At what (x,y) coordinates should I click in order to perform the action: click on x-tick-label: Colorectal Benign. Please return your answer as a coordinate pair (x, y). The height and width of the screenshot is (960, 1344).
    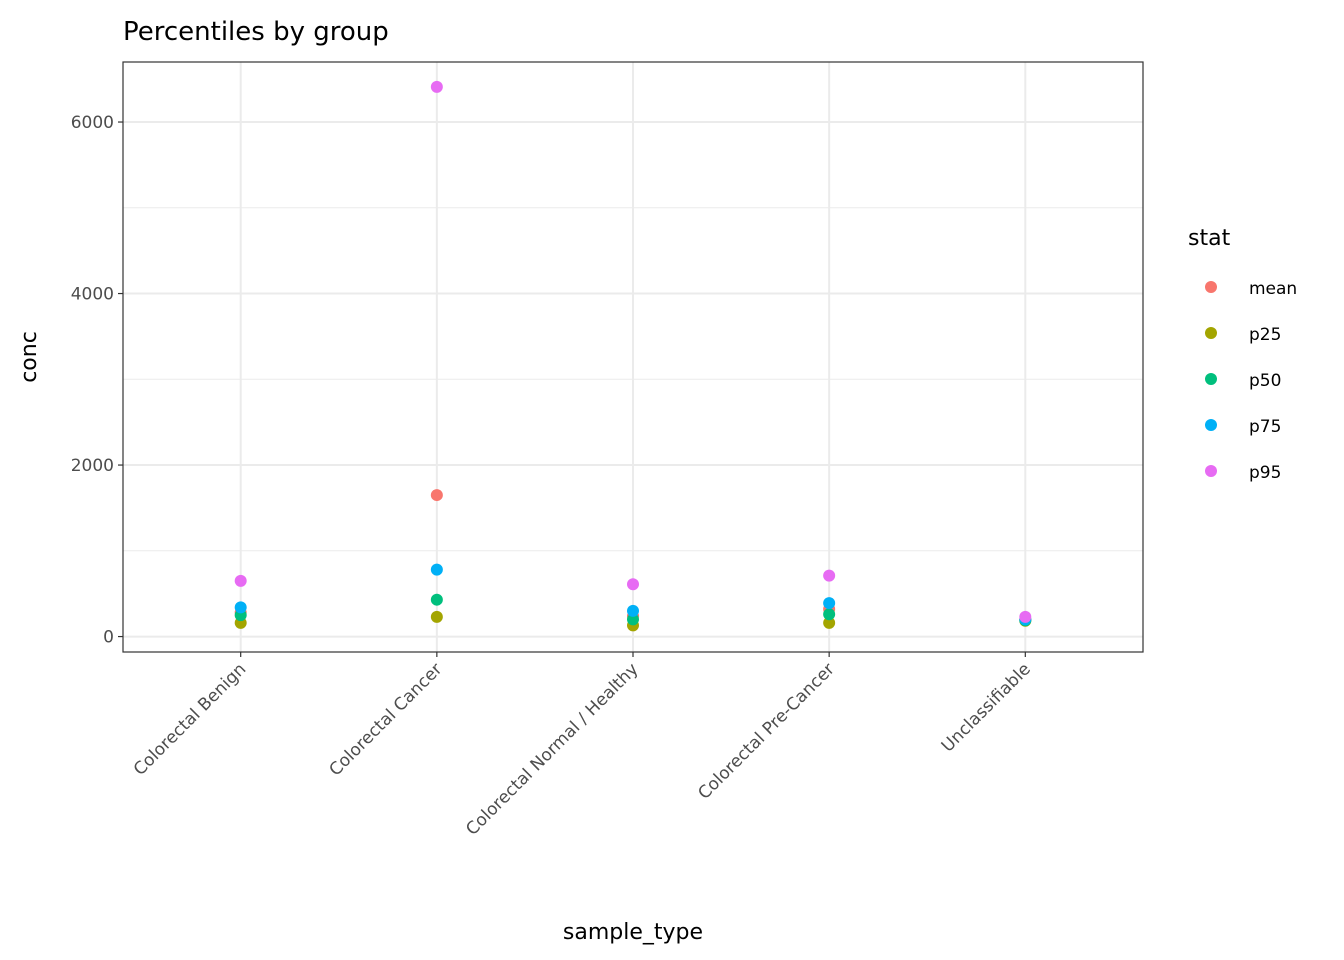
    Looking at the image, I should click on (190, 719).